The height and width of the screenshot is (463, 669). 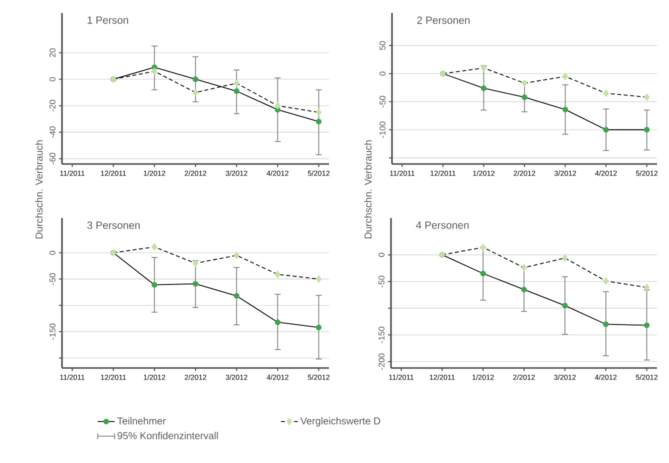 I want to click on y-tick-label: -40, so click(x=53, y=132).